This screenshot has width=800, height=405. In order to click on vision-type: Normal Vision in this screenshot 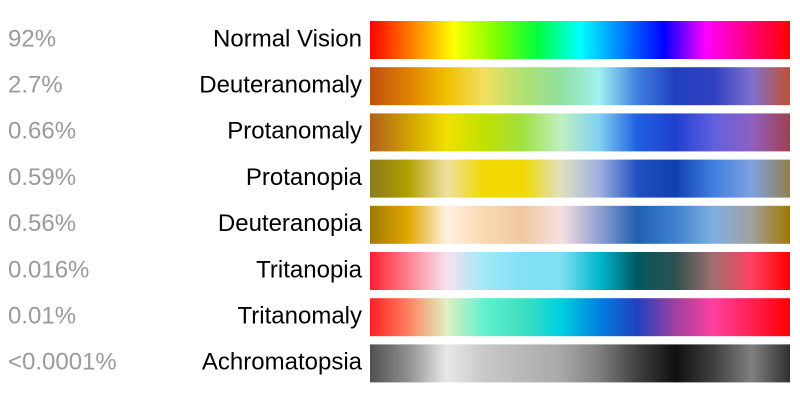, I will do `click(287, 38)`.